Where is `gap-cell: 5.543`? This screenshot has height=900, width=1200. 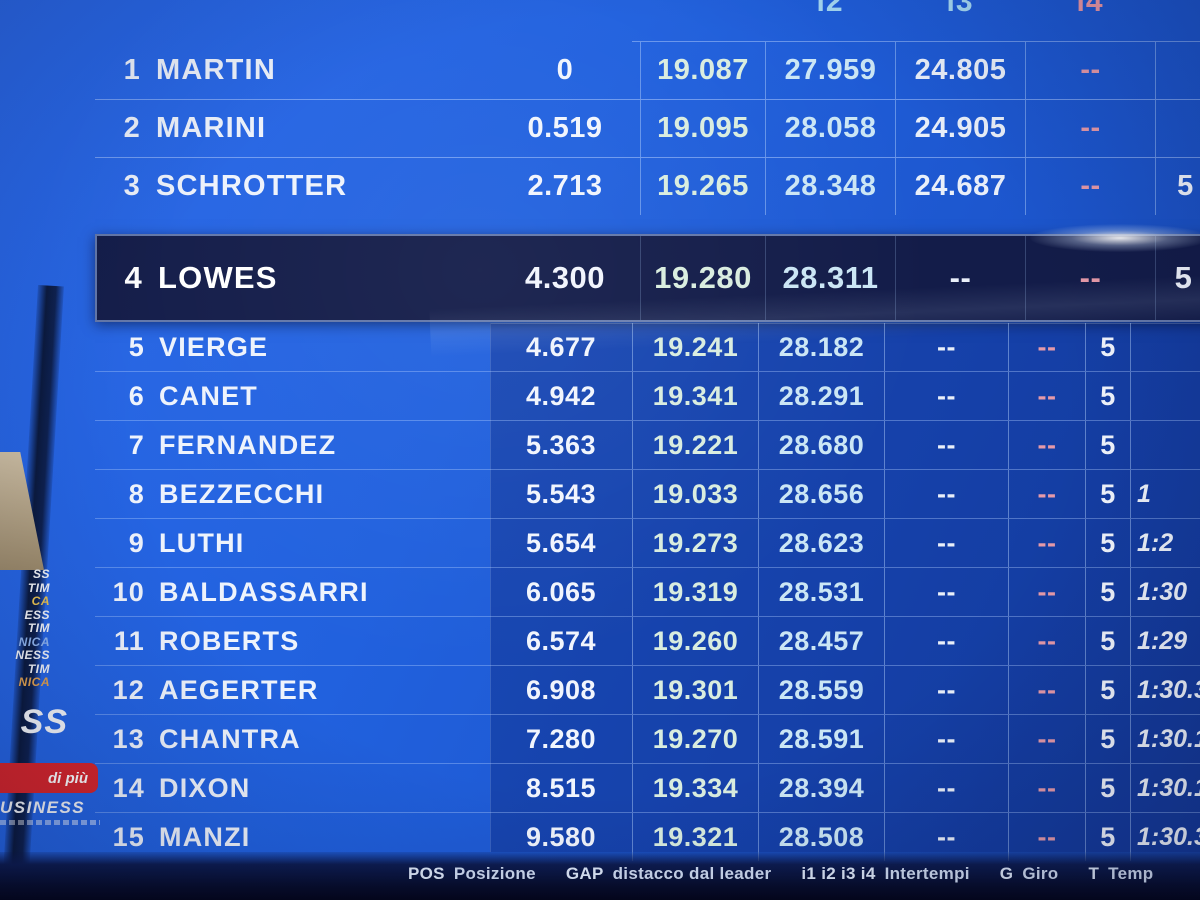
gap-cell: 5.543 is located at coordinates (561, 493).